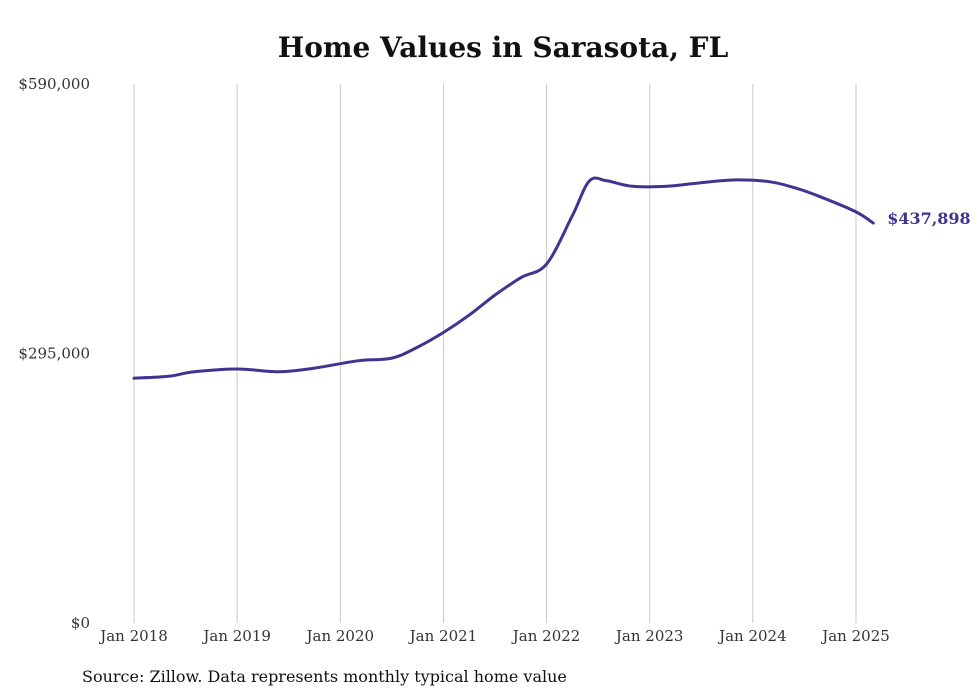  I want to click on x-tick-label: Jan 2025, so click(855, 636).